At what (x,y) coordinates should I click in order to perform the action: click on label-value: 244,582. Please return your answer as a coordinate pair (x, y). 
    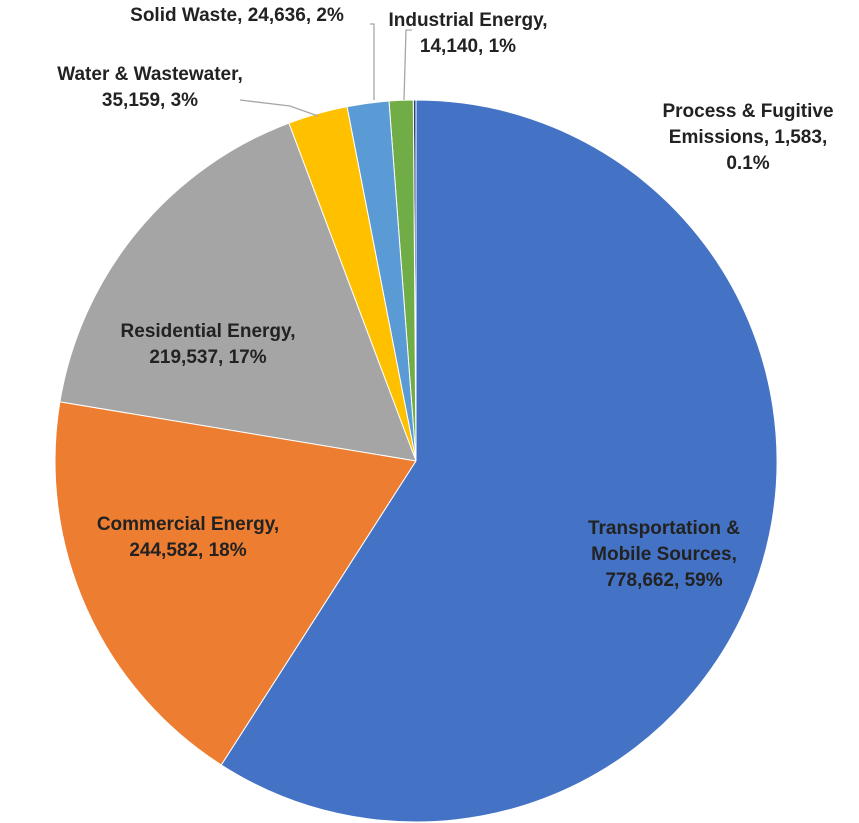
    Looking at the image, I should click on (164, 550).